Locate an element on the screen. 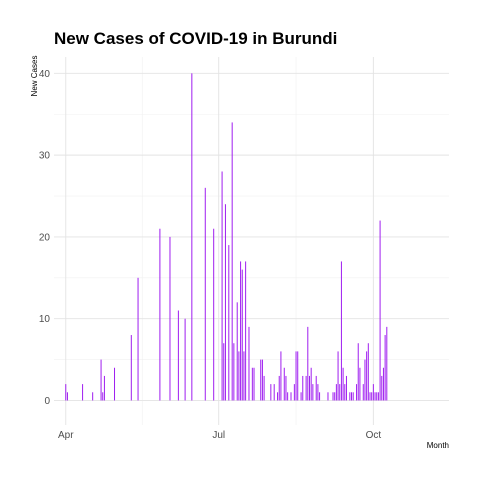 Image resolution: width=480 pixels, height=480 pixels. y-tick-label: 20 is located at coordinates (45, 237).